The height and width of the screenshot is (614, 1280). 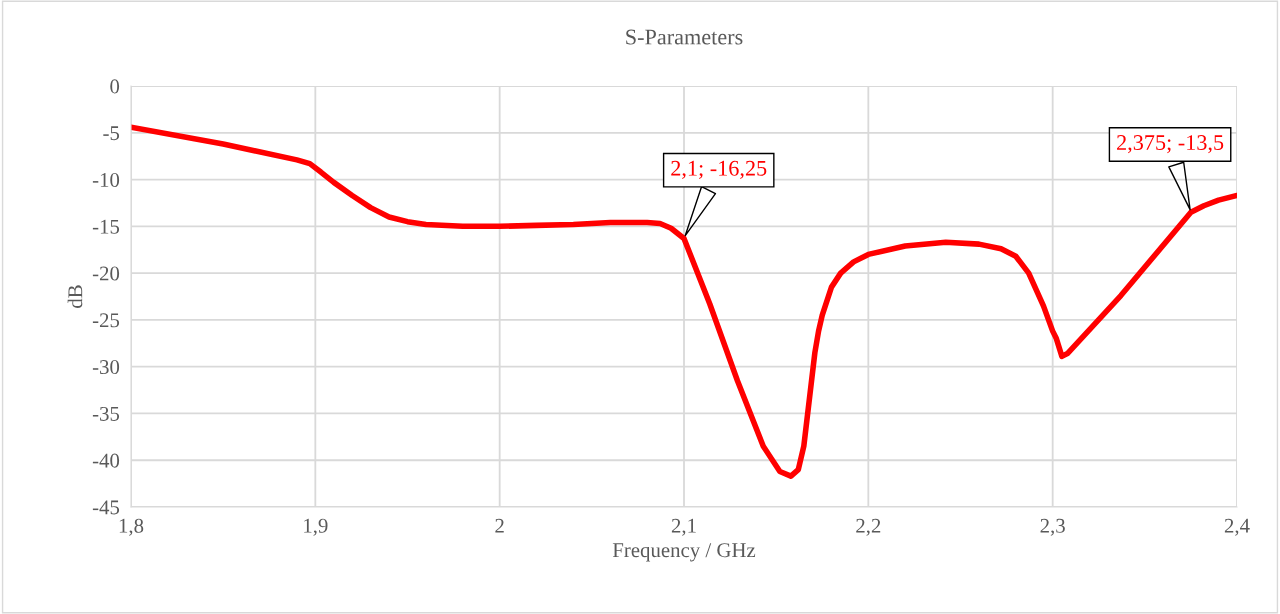 I want to click on y-tick-label: -45, so click(x=106, y=507).